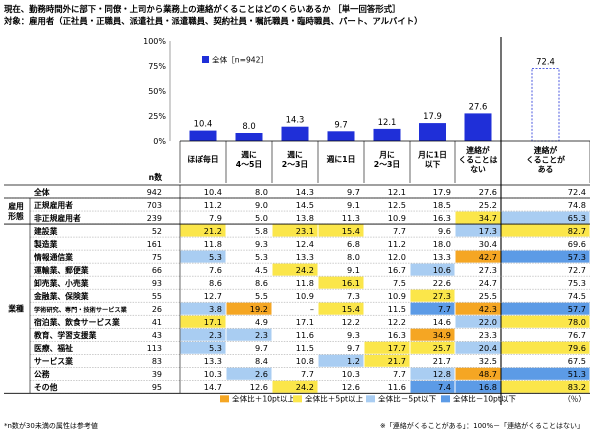 The width and height of the screenshot is (590, 435). Describe the element at coordinates (397, 270) in the screenshot. I see `cell-value: 16.7` at that location.